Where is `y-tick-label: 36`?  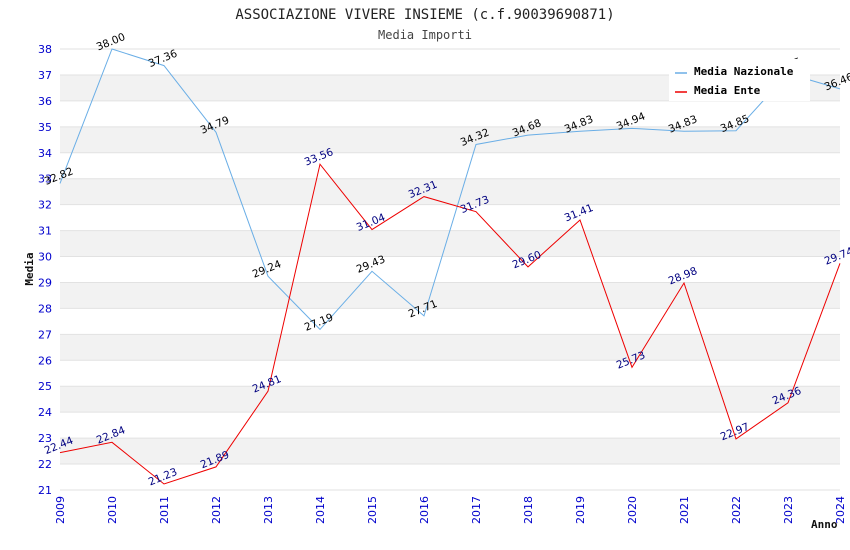 y-tick-label: 36 is located at coordinates (45, 101).